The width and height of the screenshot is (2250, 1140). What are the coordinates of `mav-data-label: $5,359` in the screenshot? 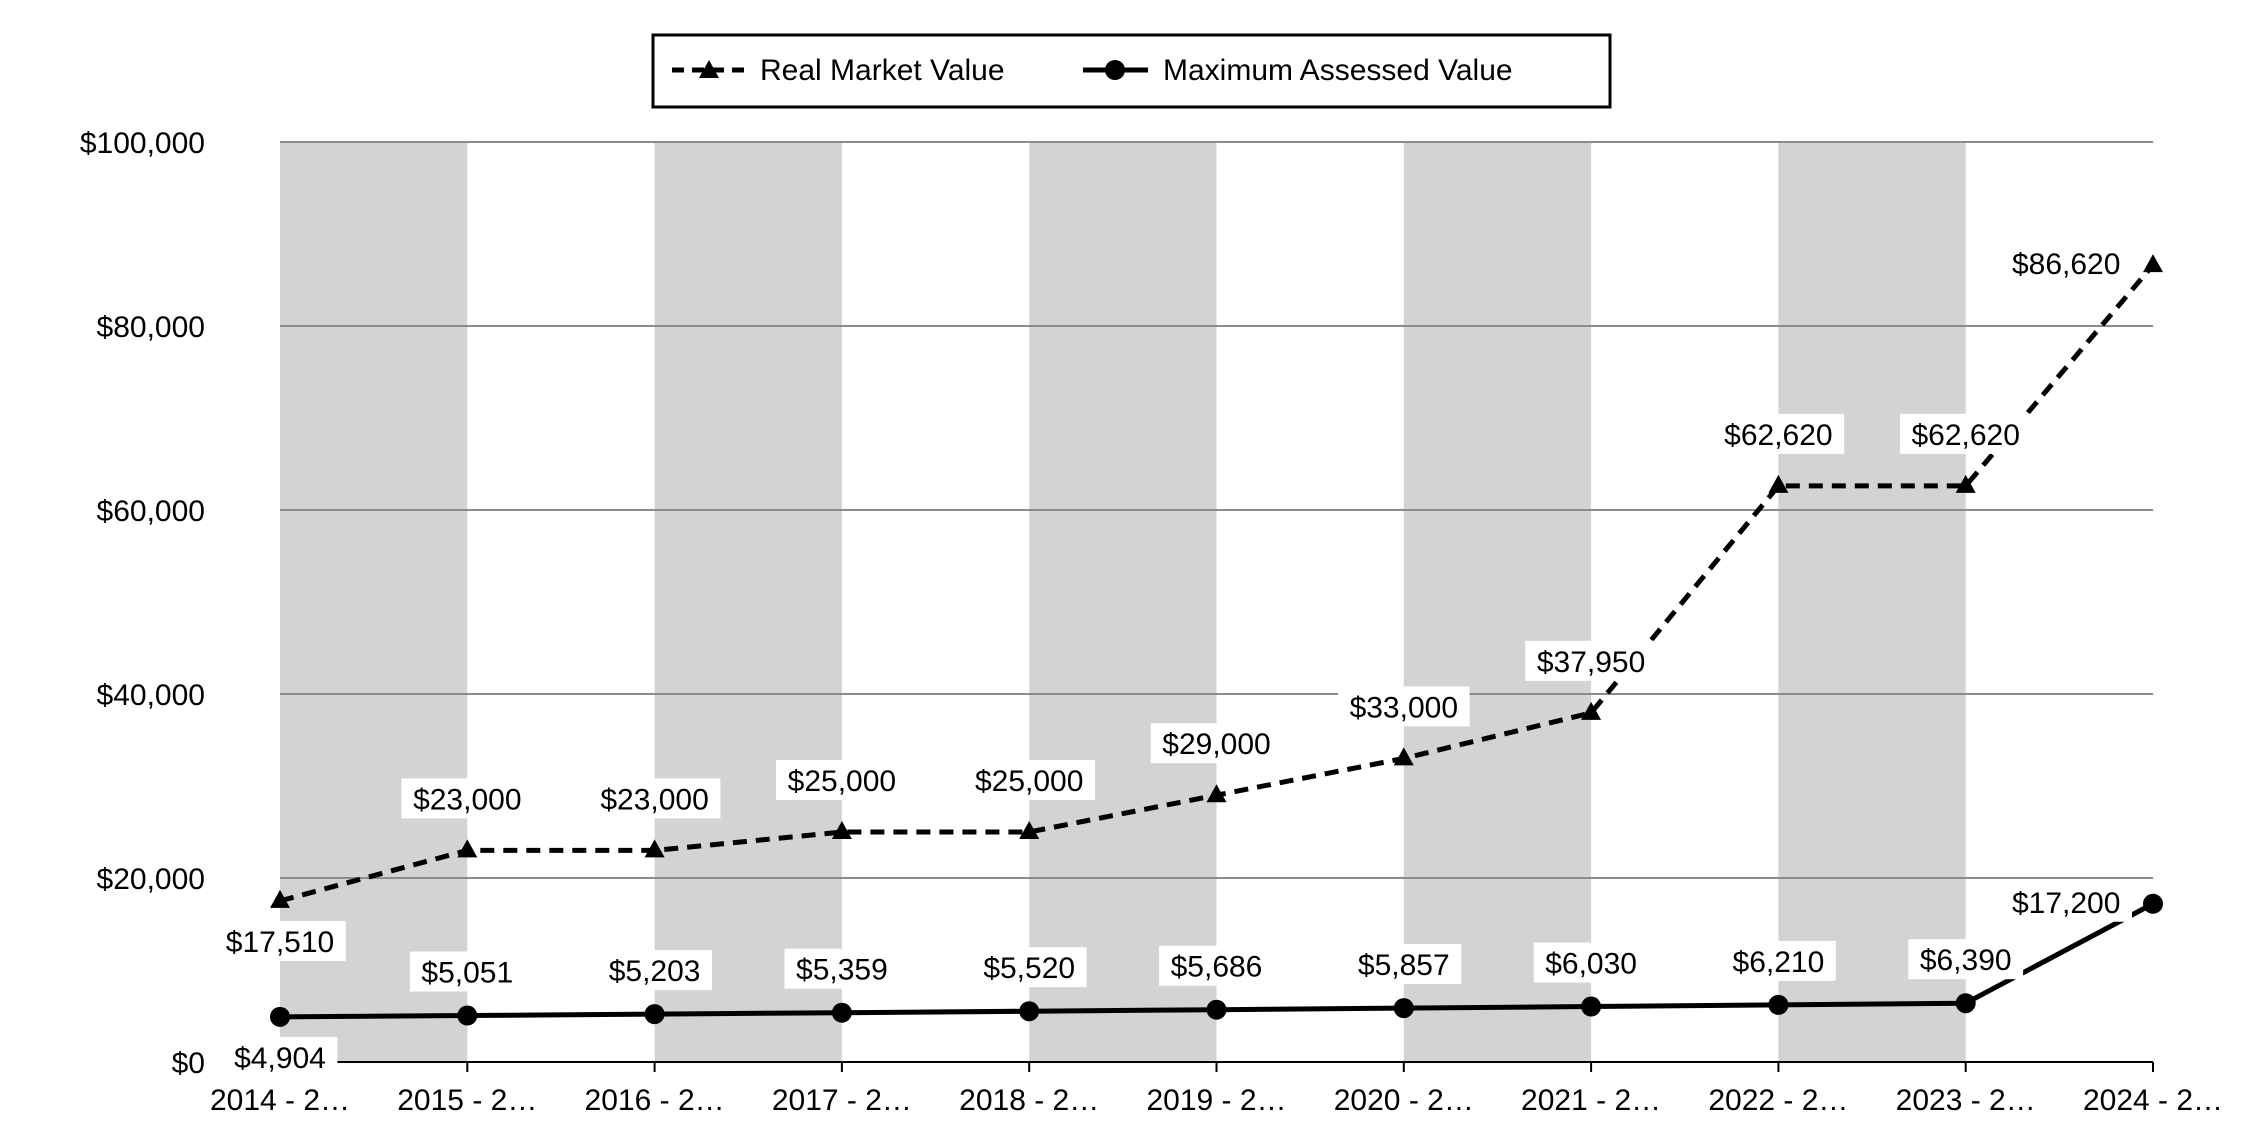 It's located at (842, 968).